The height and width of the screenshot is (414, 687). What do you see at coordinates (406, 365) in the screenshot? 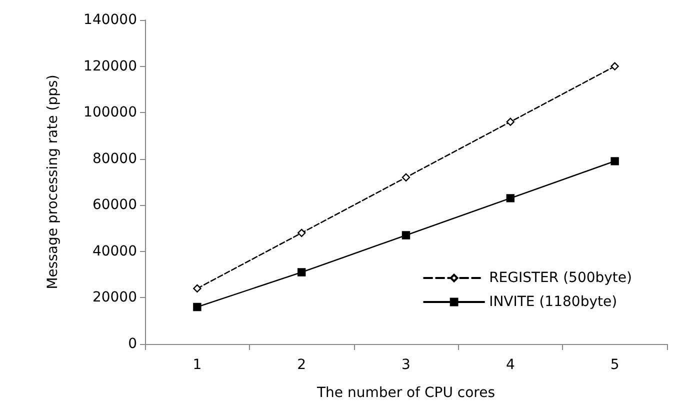
I see `x-tick-label: 3` at bounding box center [406, 365].